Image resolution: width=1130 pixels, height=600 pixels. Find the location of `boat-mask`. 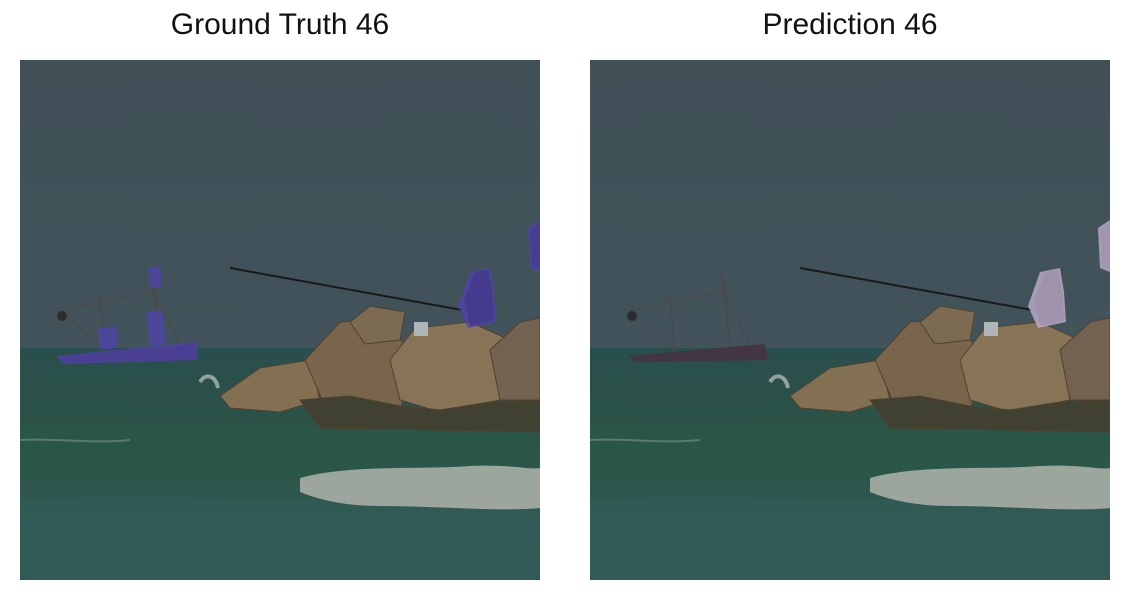

boat-mask is located at coordinates (127, 337).